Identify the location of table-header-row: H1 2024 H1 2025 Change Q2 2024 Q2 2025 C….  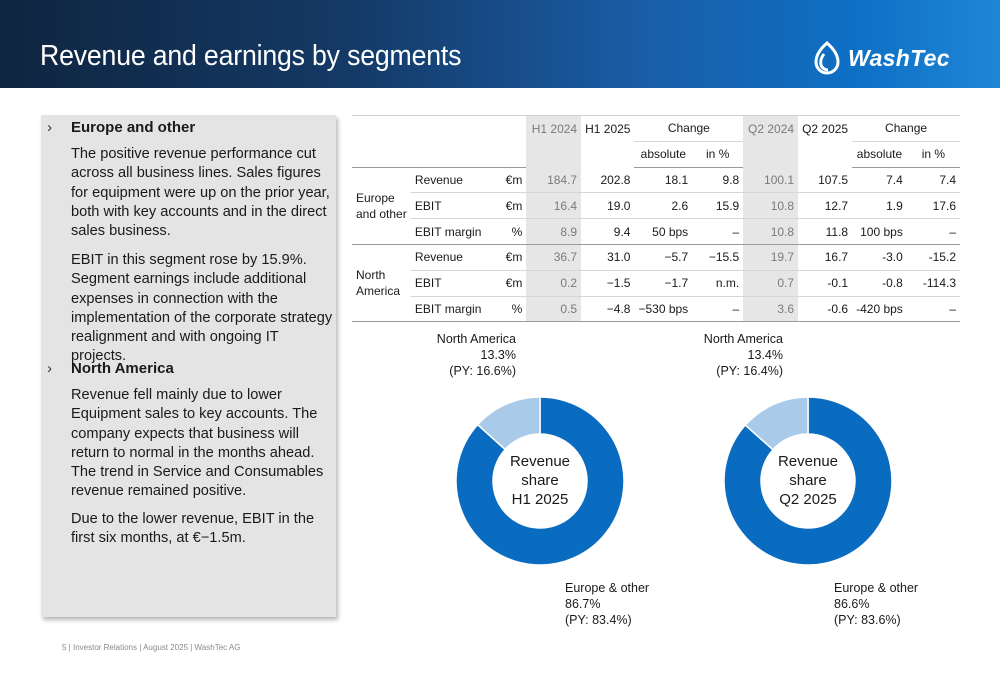
(656, 141).